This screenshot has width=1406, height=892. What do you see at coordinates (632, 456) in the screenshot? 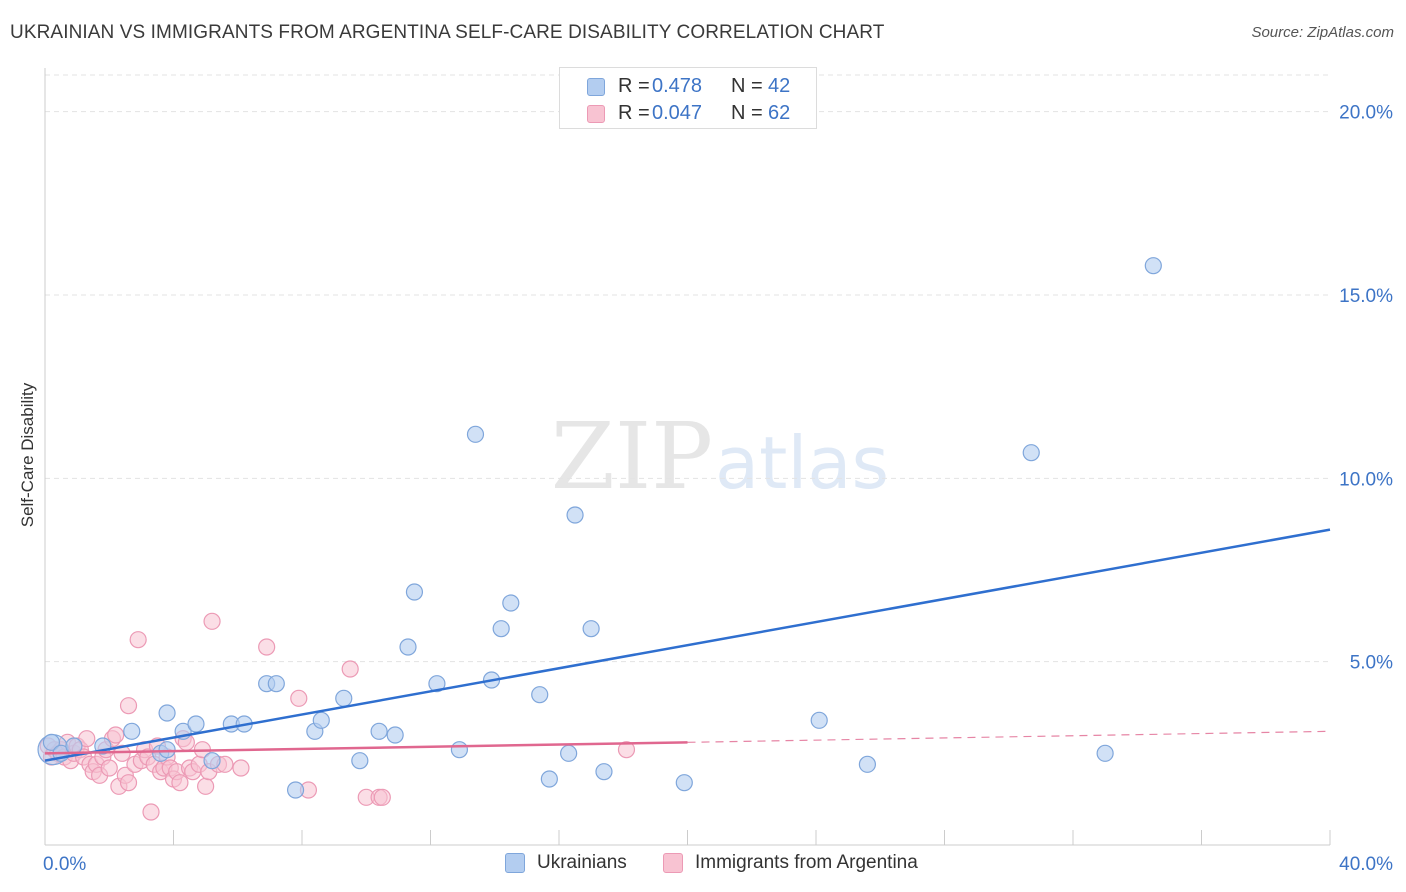
I see `watermark-zip: ZIP` at bounding box center [632, 456].